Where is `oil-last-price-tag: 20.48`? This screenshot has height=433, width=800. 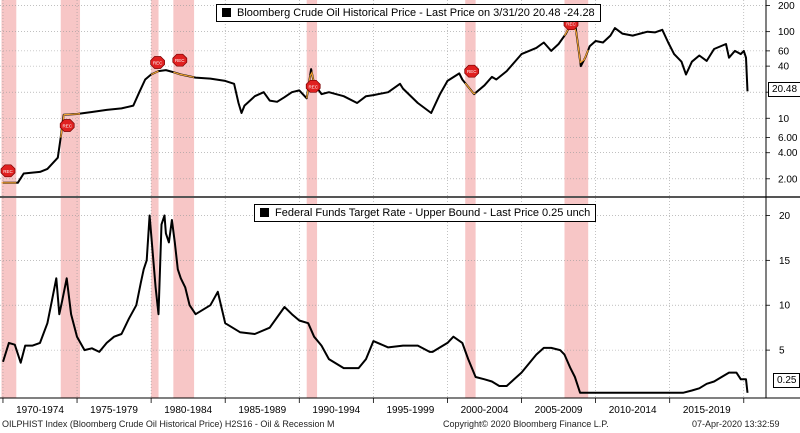 oil-last-price-tag: 20.48 is located at coordinates (784, 89).